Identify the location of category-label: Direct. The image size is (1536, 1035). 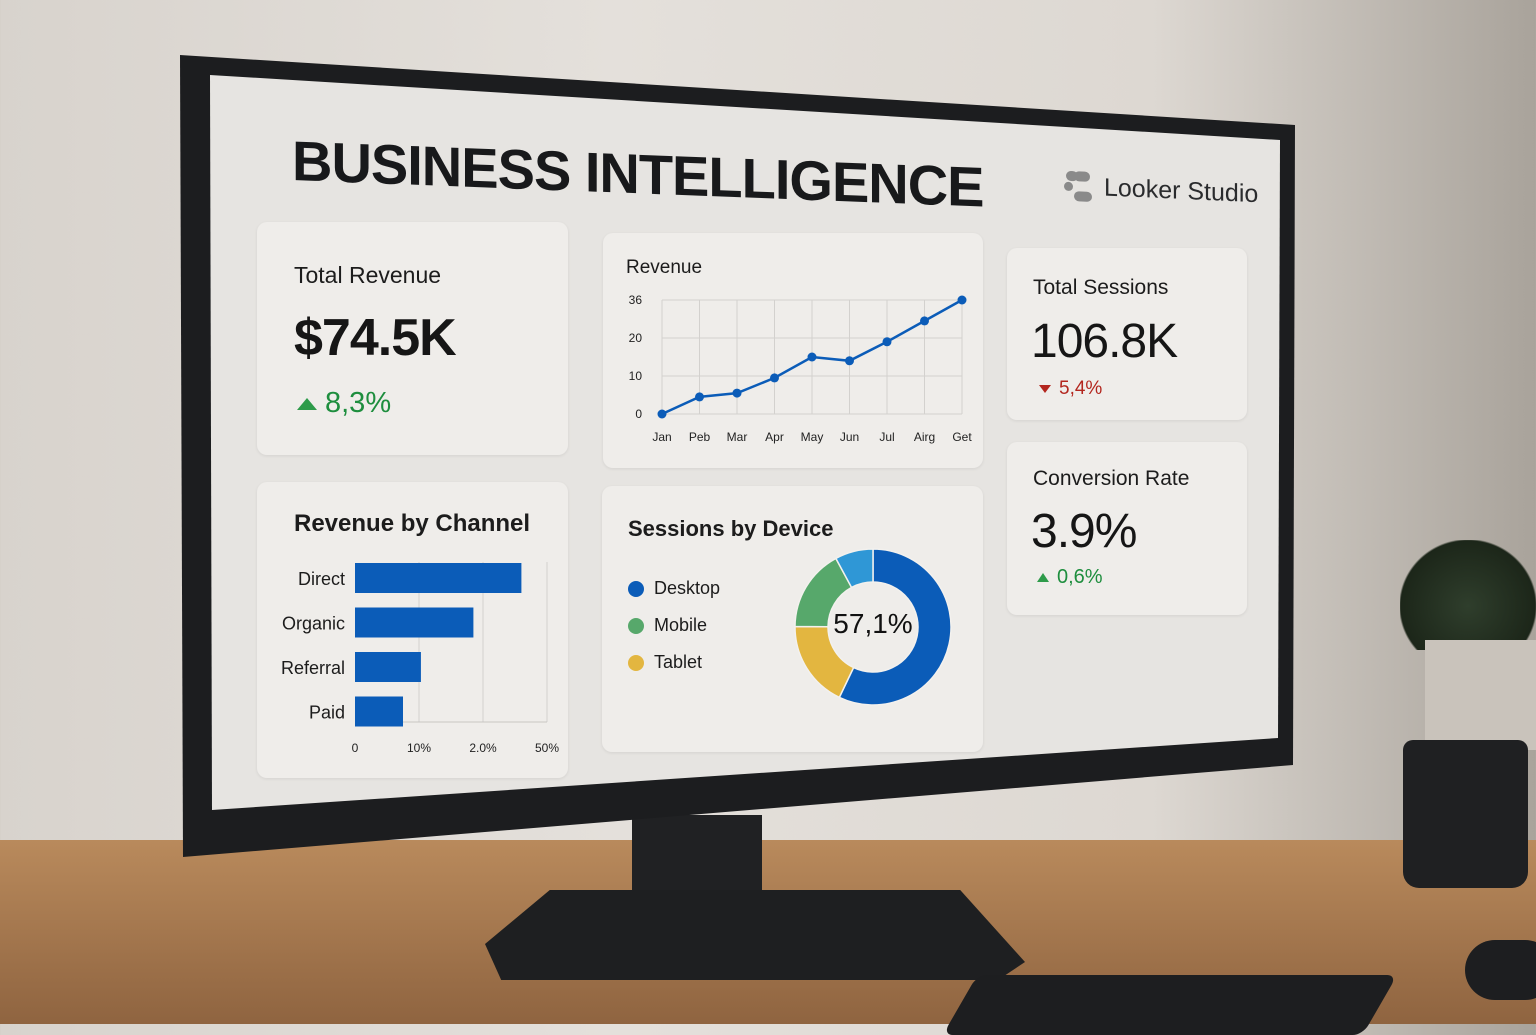
(321, 579).